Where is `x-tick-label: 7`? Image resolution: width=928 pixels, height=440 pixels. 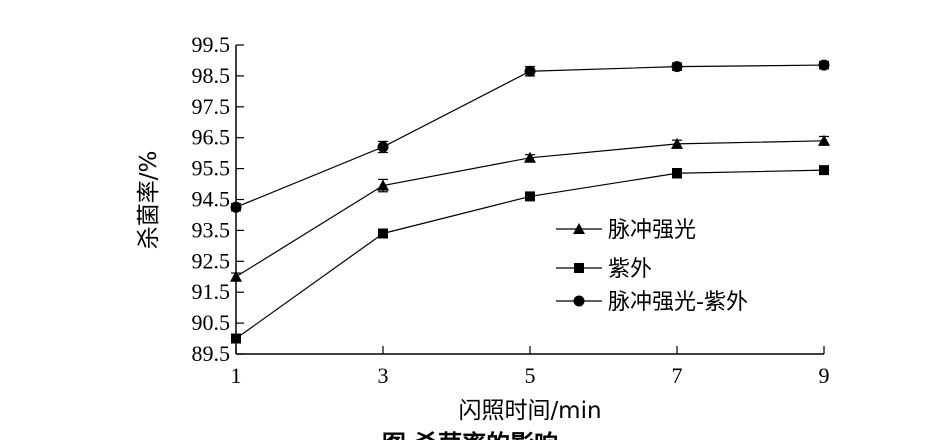
x-tick-label: 7 is located at coordinates (677, 375).